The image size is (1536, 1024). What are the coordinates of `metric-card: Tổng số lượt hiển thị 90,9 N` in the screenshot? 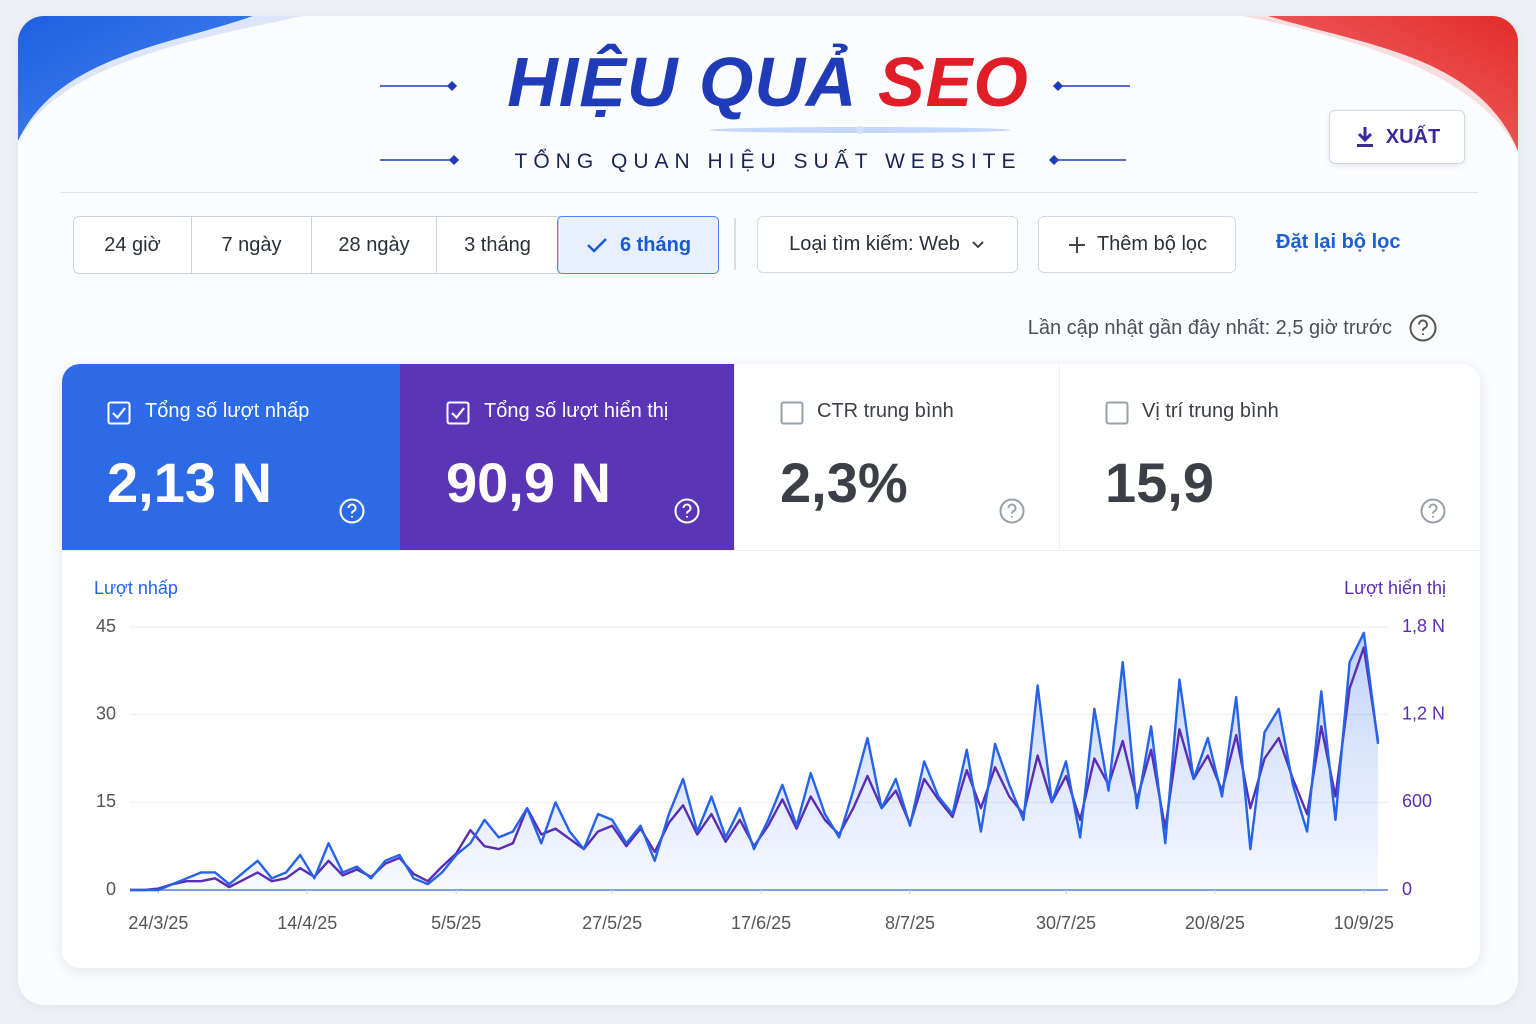 It's located at (567, 457).